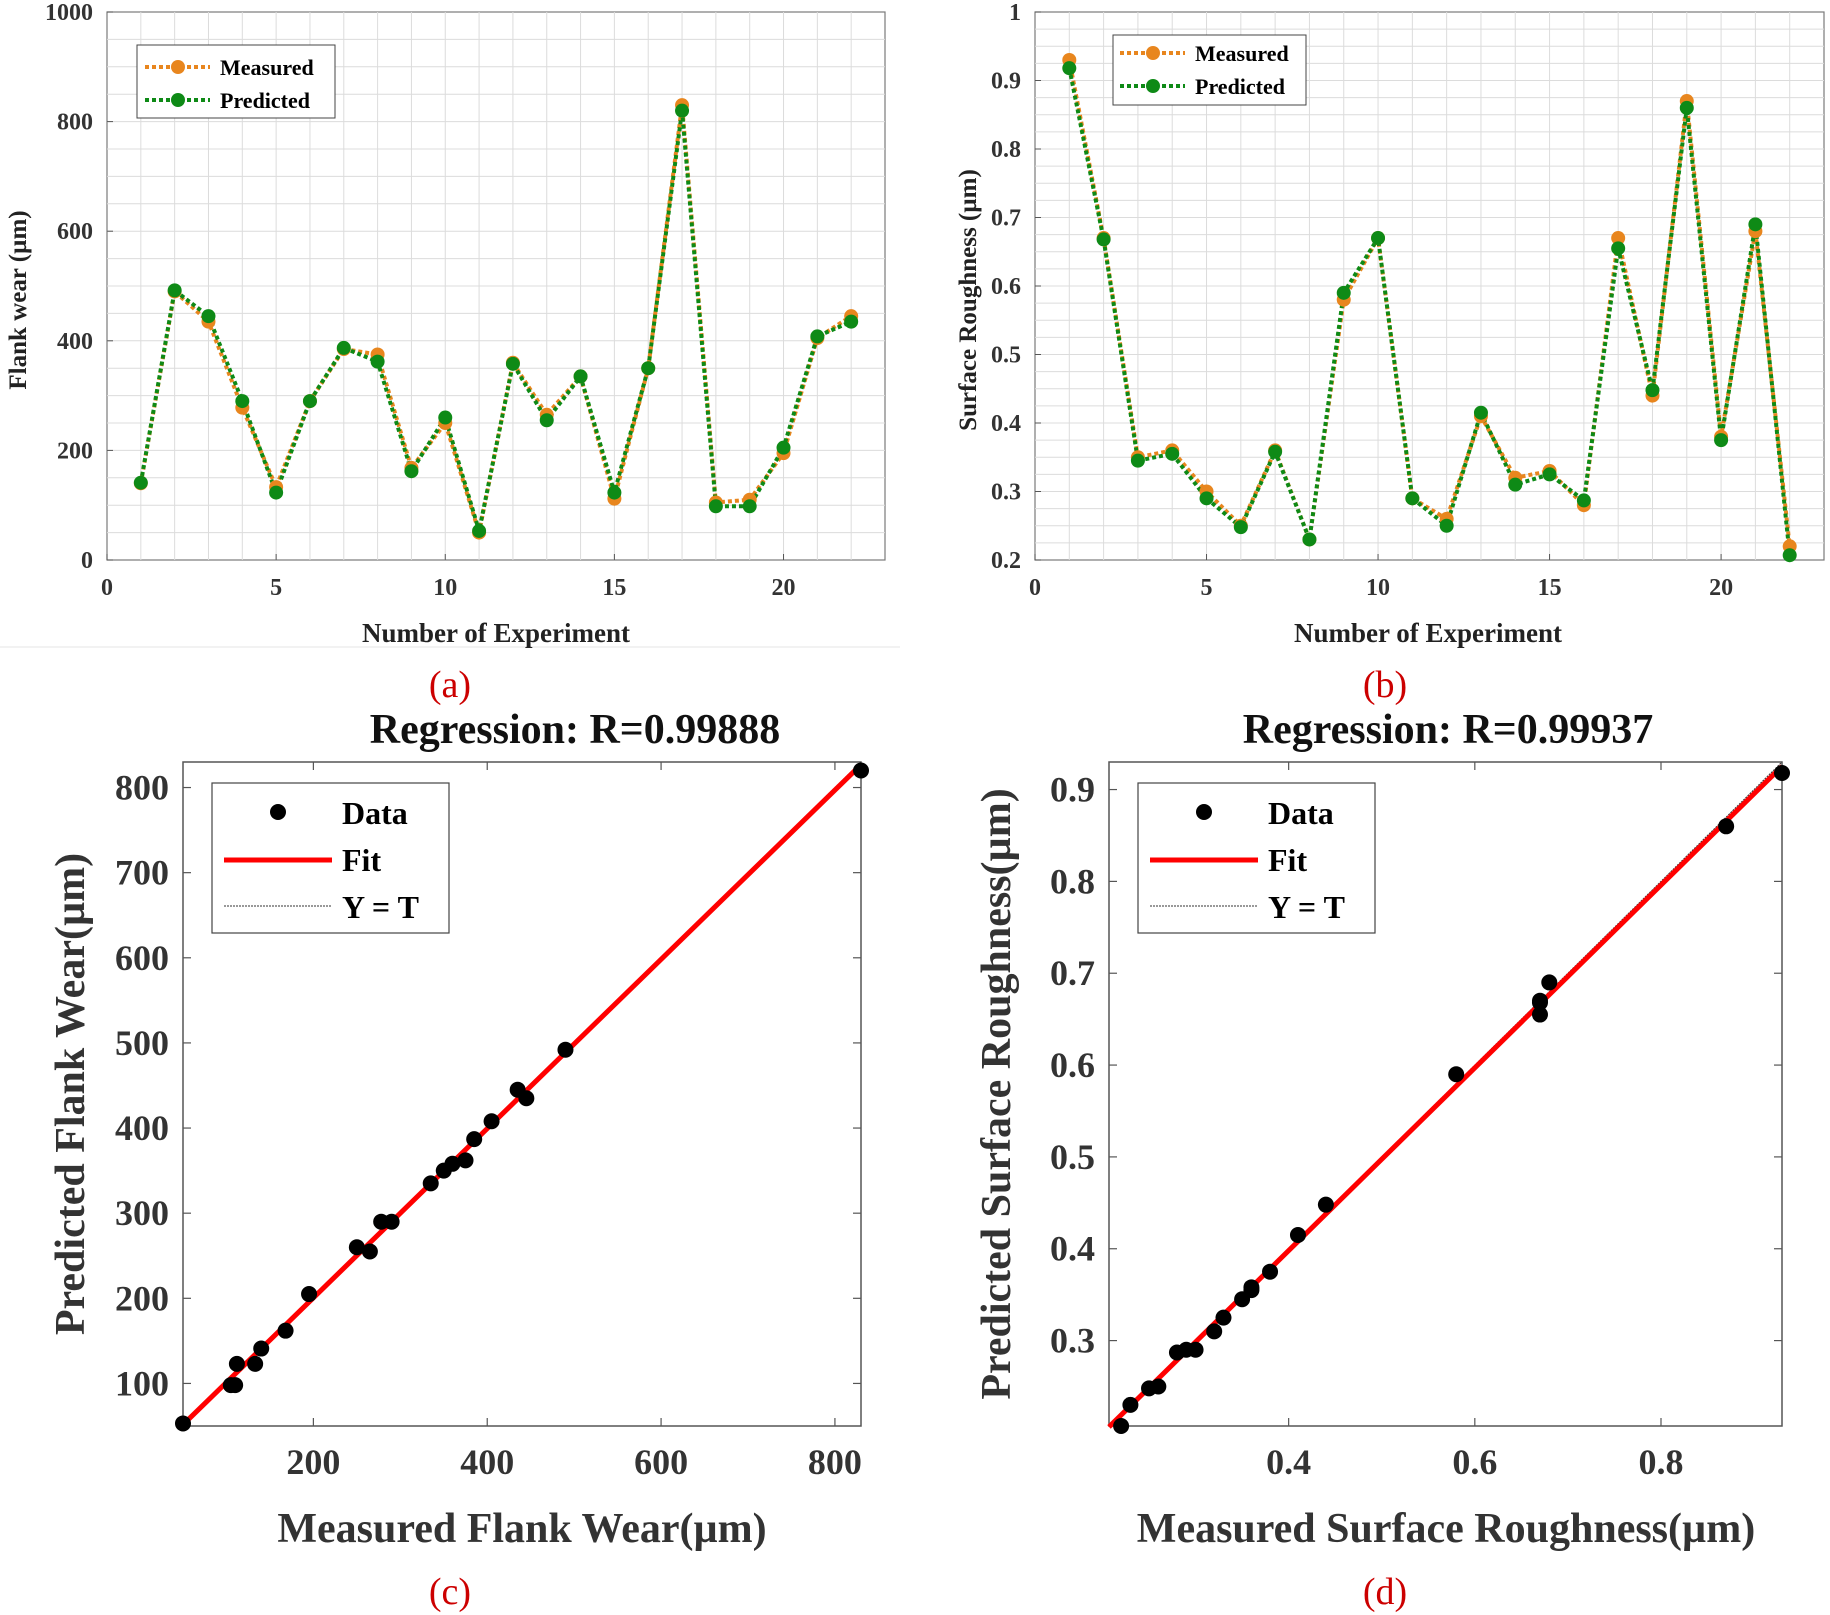  I want to click on chart-a-legend: Measured Predicted, so click(236, 81).